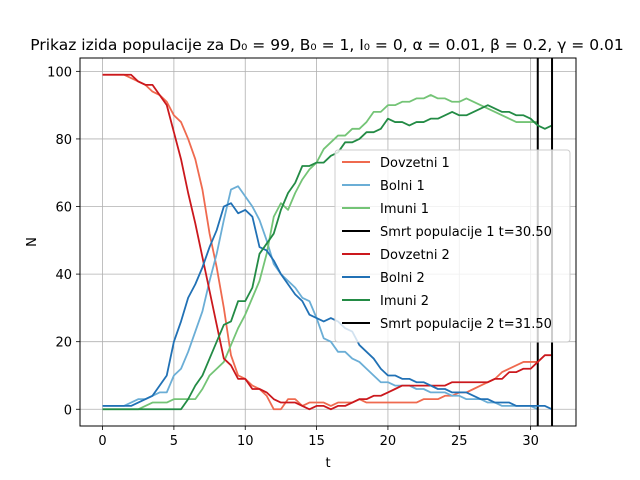 The height and width of the screenshot is (480, 640). What do you see at coordinates (404, 209) in the screenshot?
I see `legend-label: Imuni 1` at bounding box center [404, 209].